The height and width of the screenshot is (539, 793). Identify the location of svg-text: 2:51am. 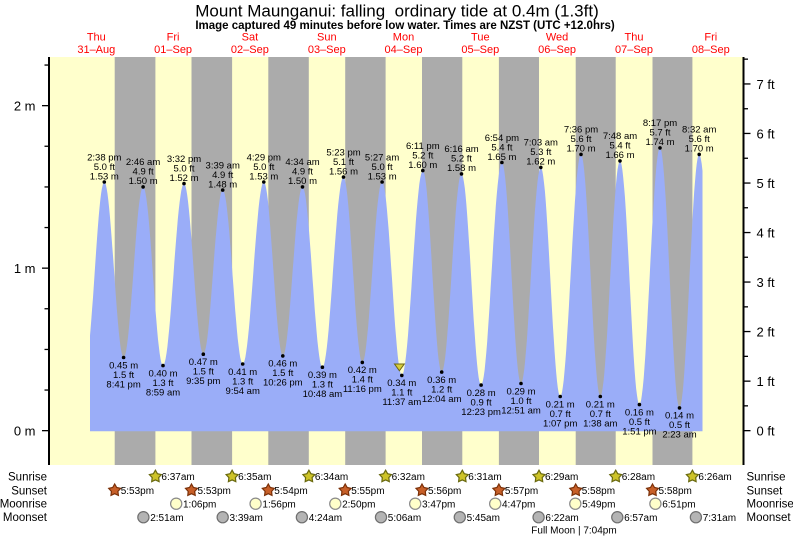
(166, 518).